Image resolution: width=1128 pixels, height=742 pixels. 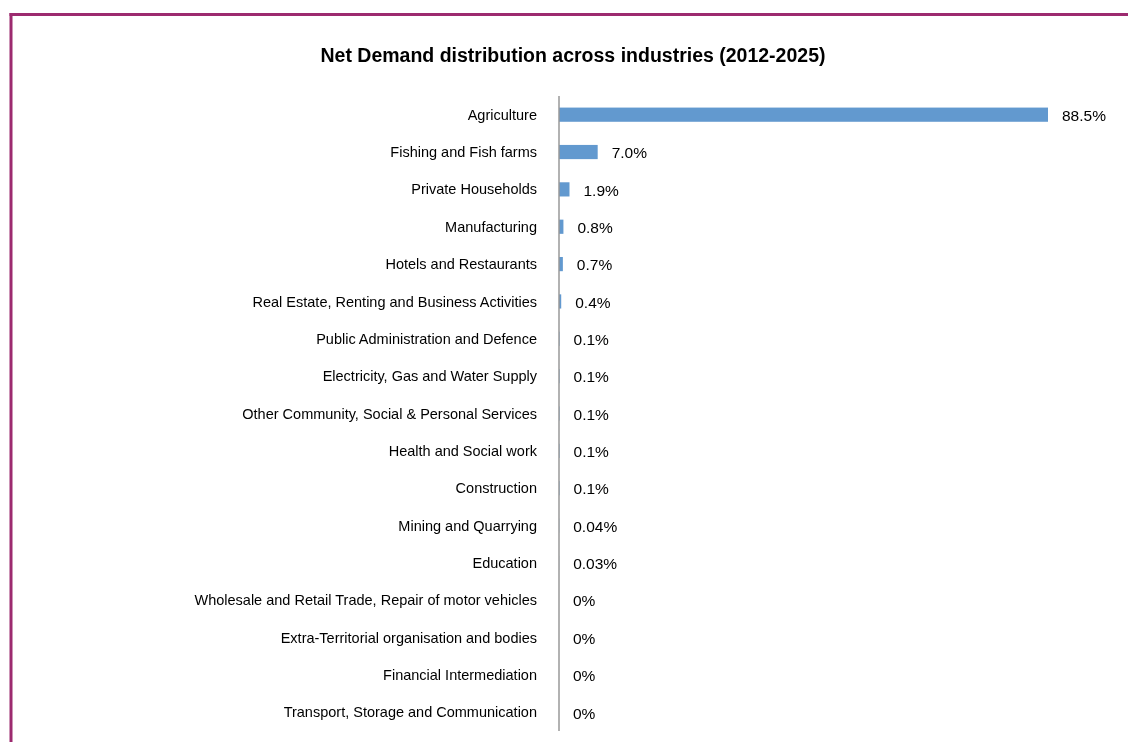 I want to click on y-tick-label: Other Community, Social & Personal Services, so click(x=389, y=413).